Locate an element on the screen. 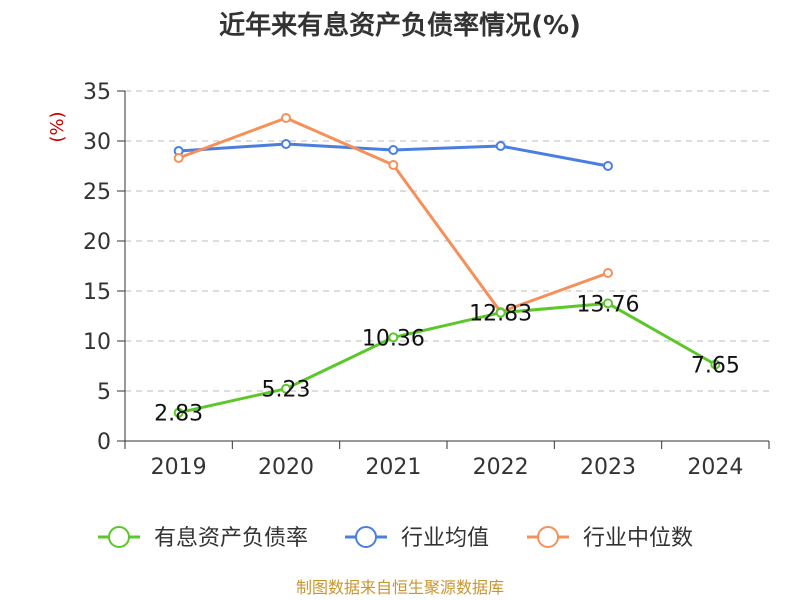 The image size is (800, 600). data-label: 7.65 is located at coordinates (715, 366).